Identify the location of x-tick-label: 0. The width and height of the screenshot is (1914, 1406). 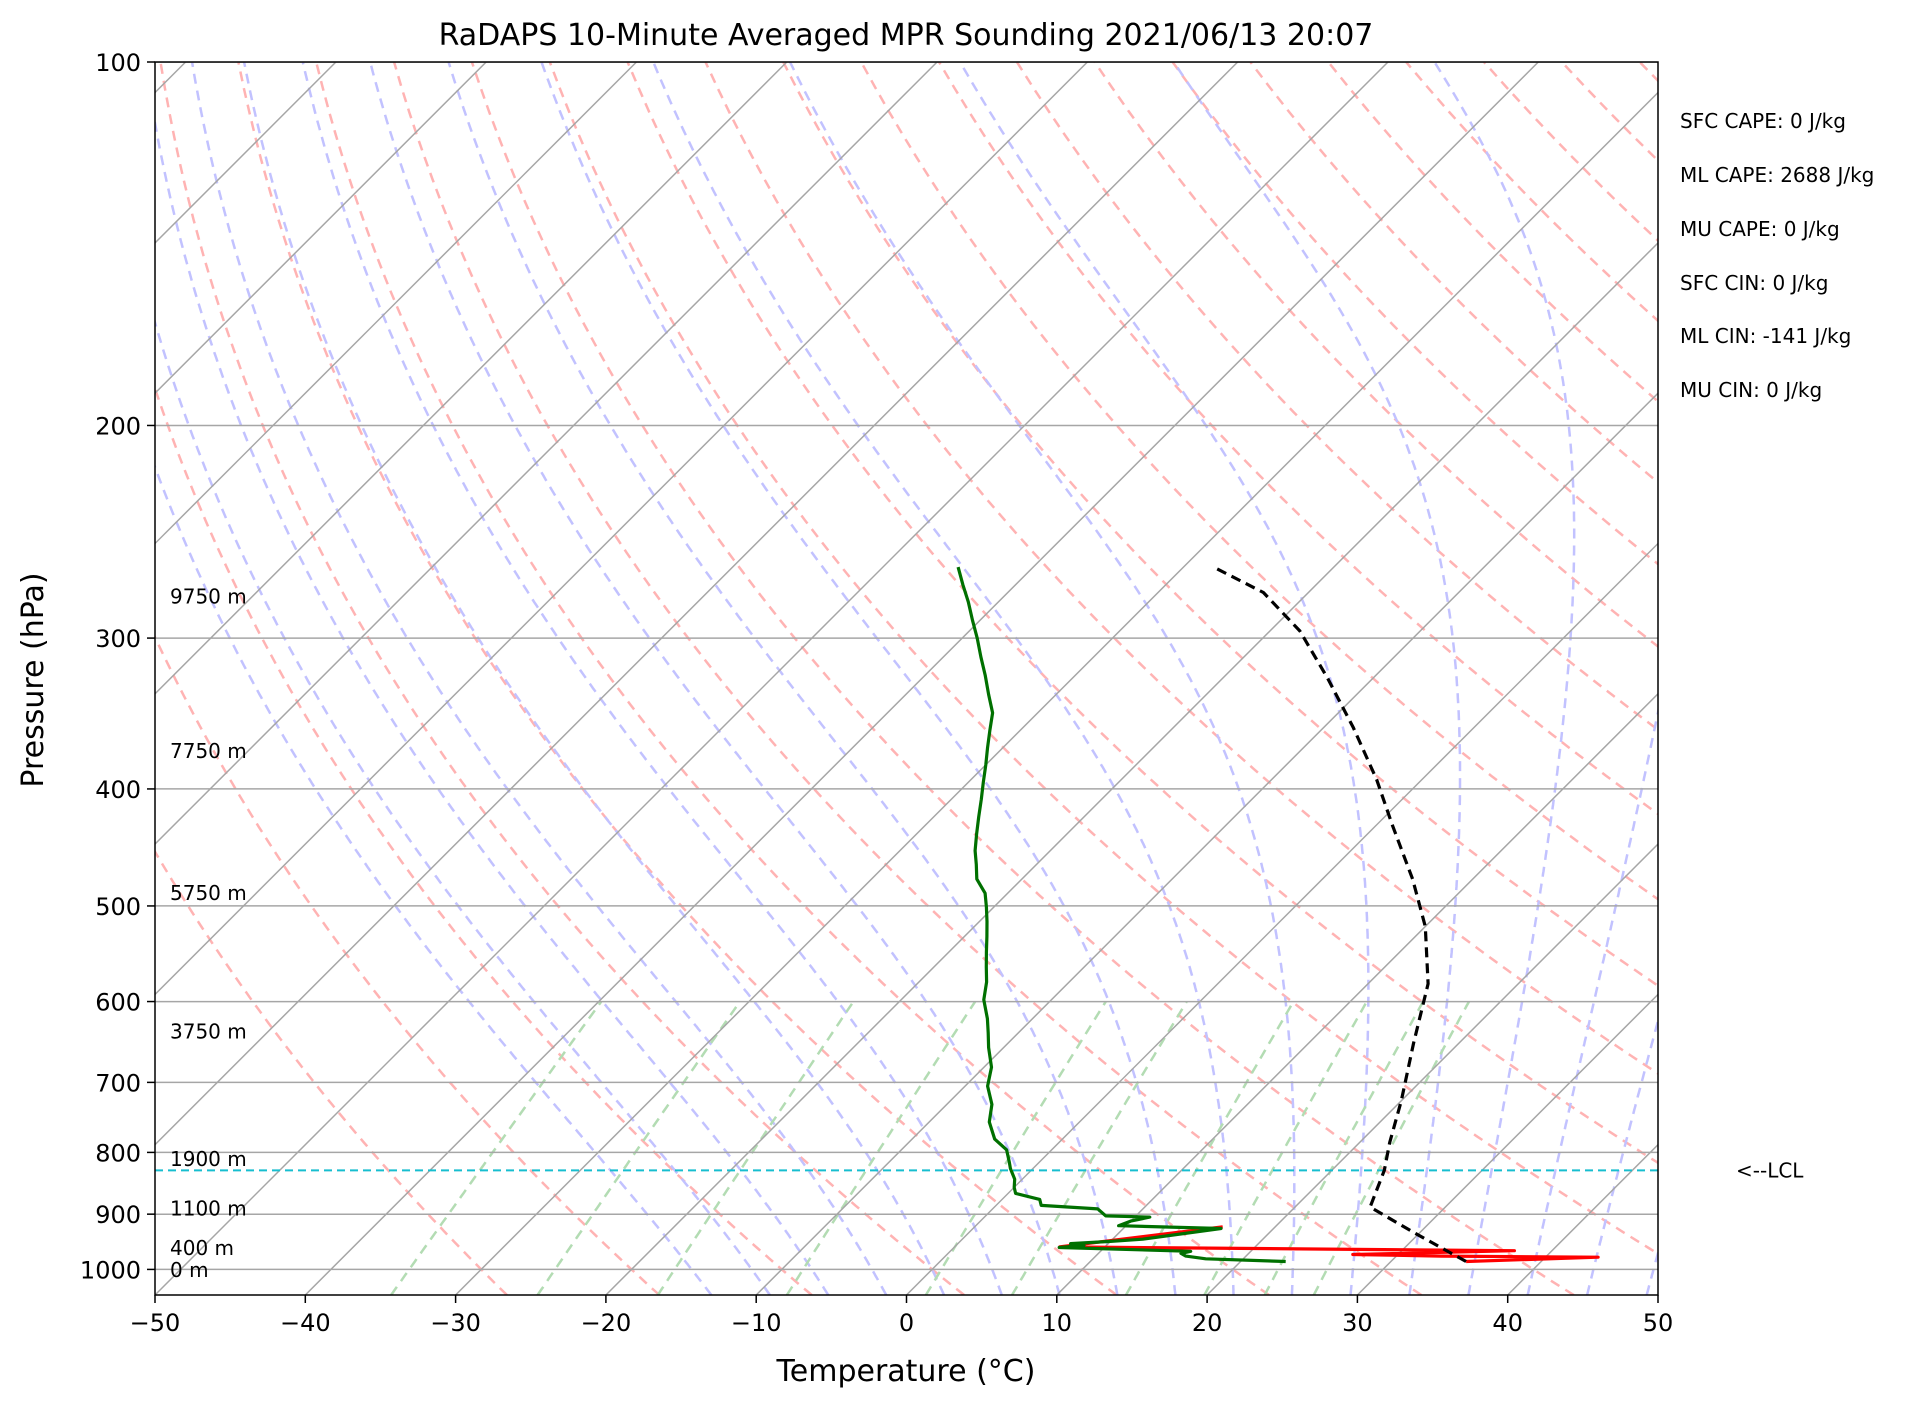
(906, 1323).